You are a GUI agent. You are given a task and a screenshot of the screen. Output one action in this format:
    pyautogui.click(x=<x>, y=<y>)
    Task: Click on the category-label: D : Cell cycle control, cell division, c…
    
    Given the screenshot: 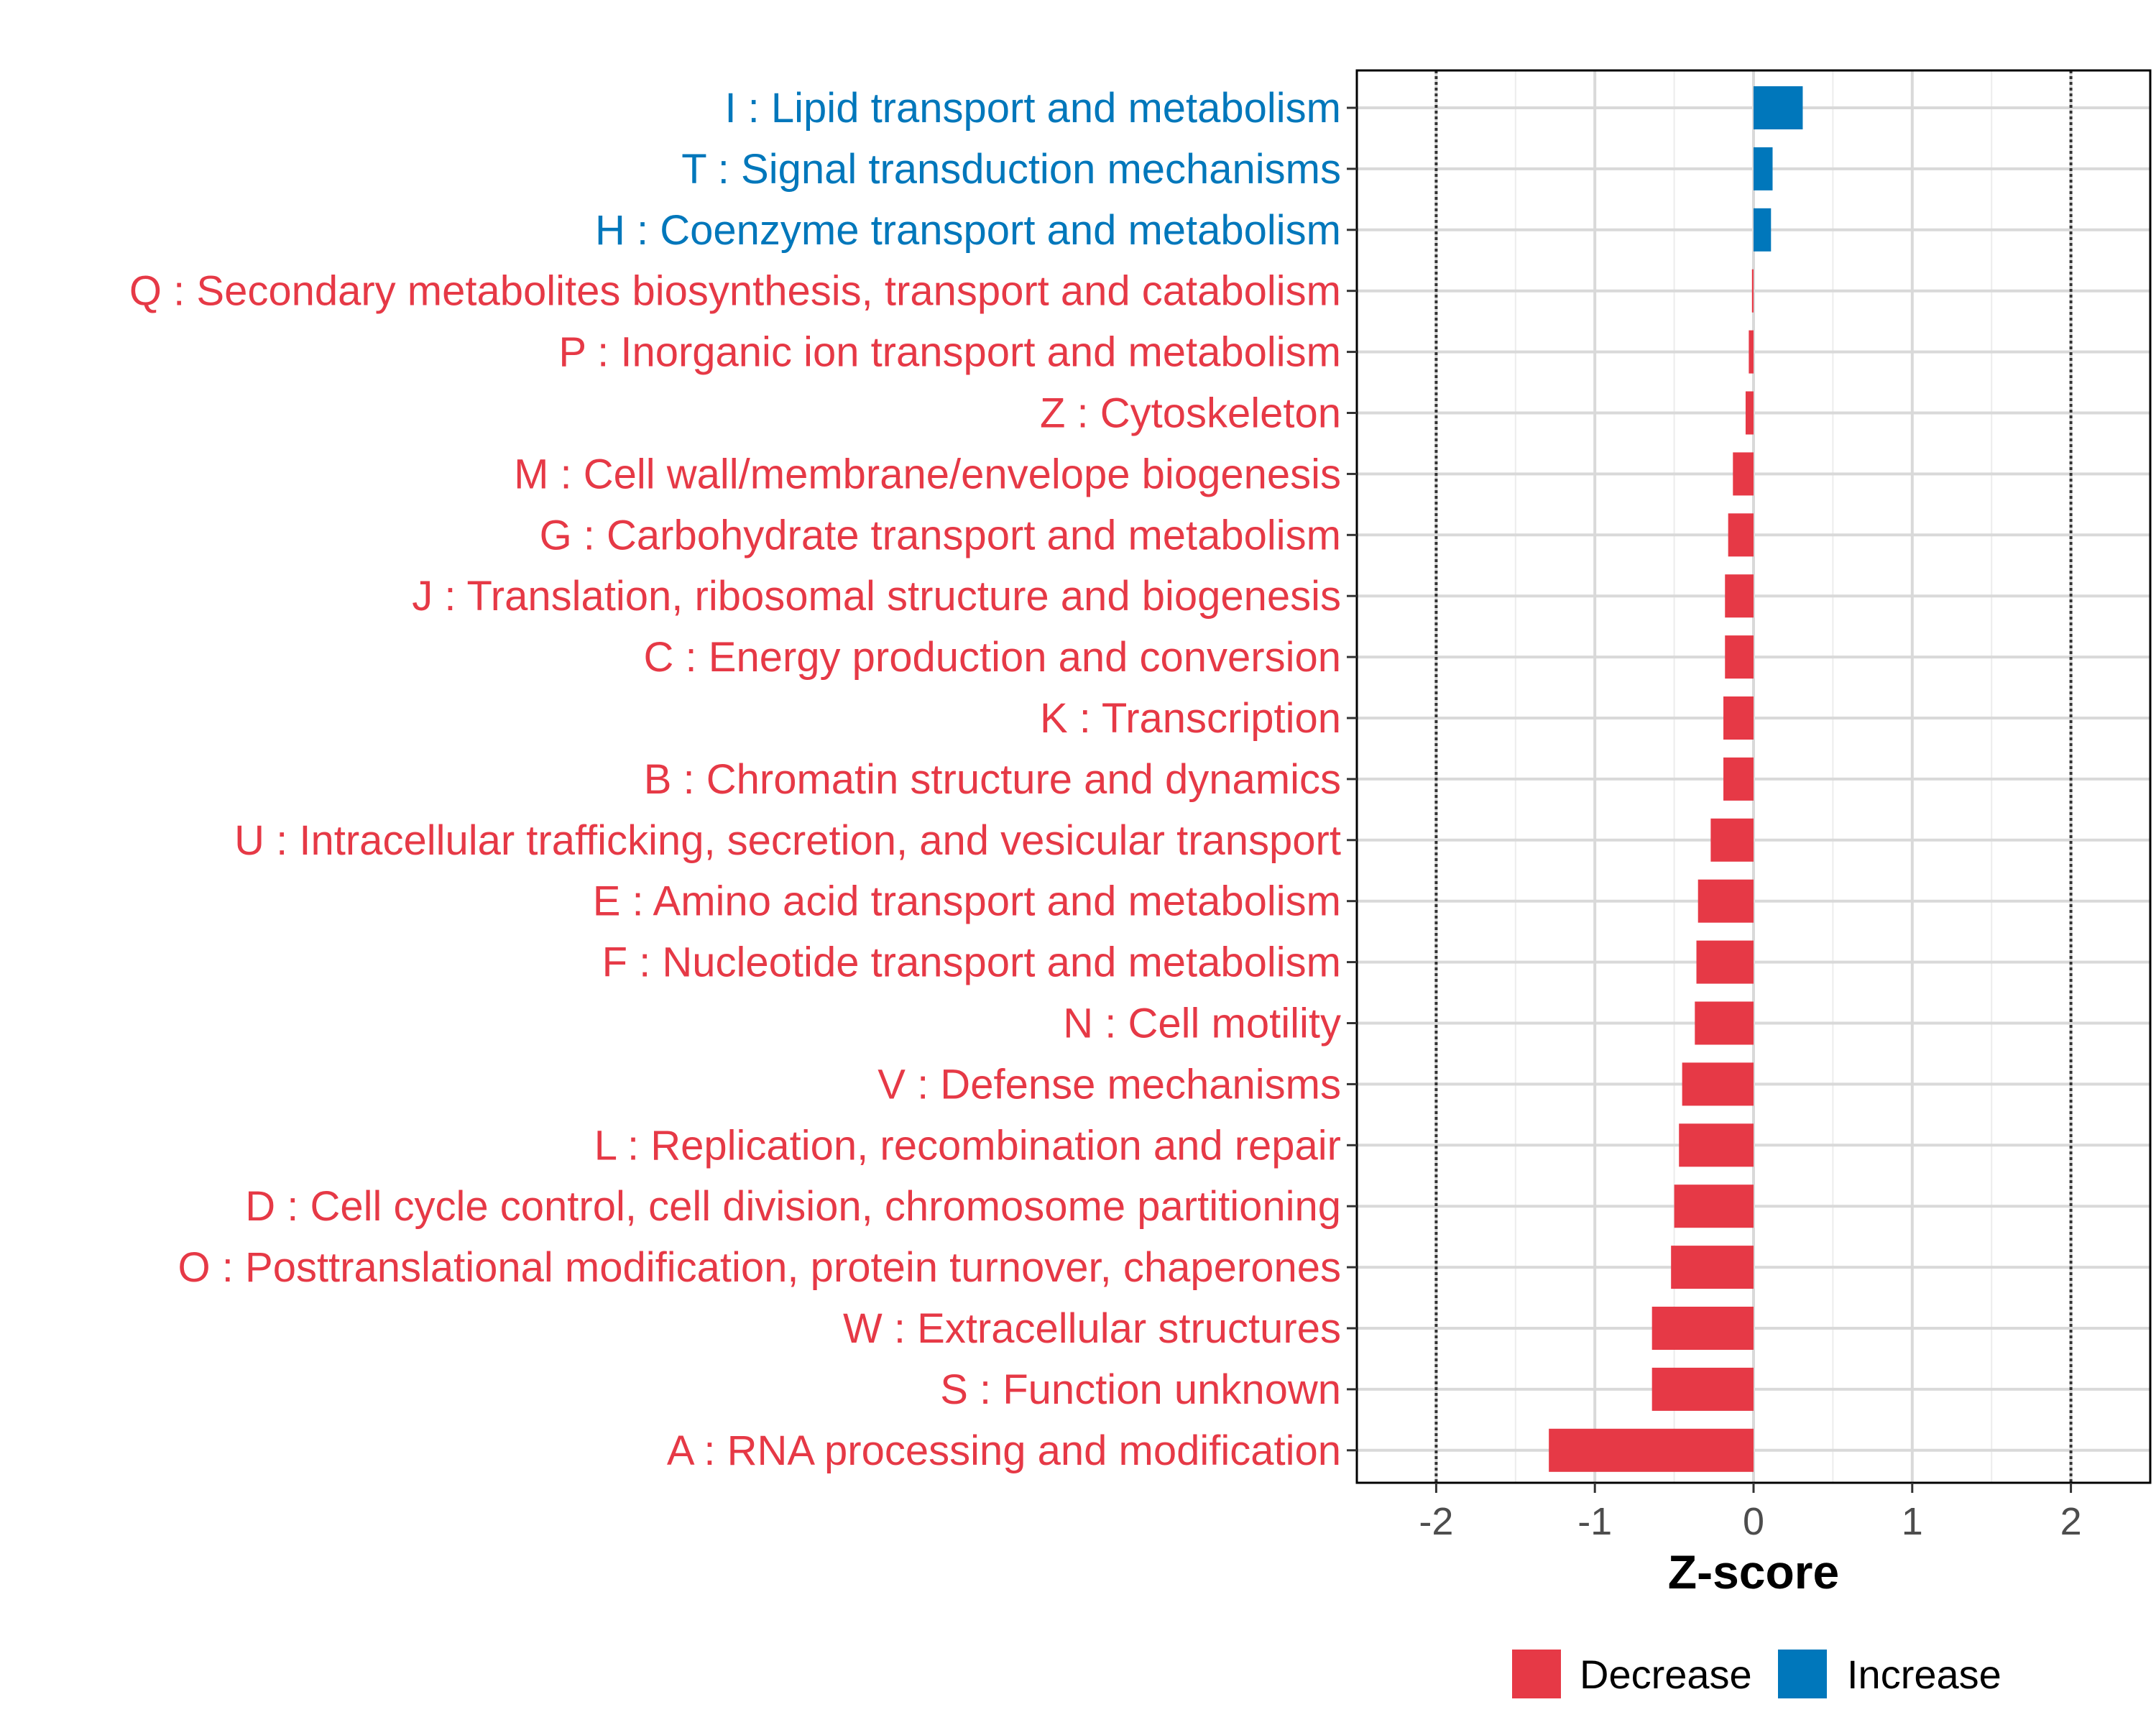 What is the action you would take?
    pyautogui.click(x=793, y=1206)
    